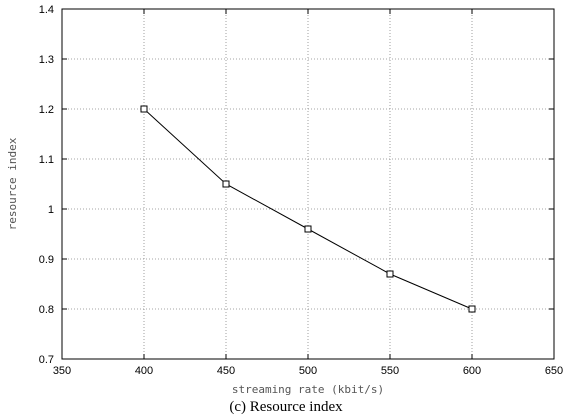 This screenshot has width=568, height=418. What do you see at coordinates (144, 371) in the screenshot?
I see `x-tick-label: 400` at bounding box center [144, 371].